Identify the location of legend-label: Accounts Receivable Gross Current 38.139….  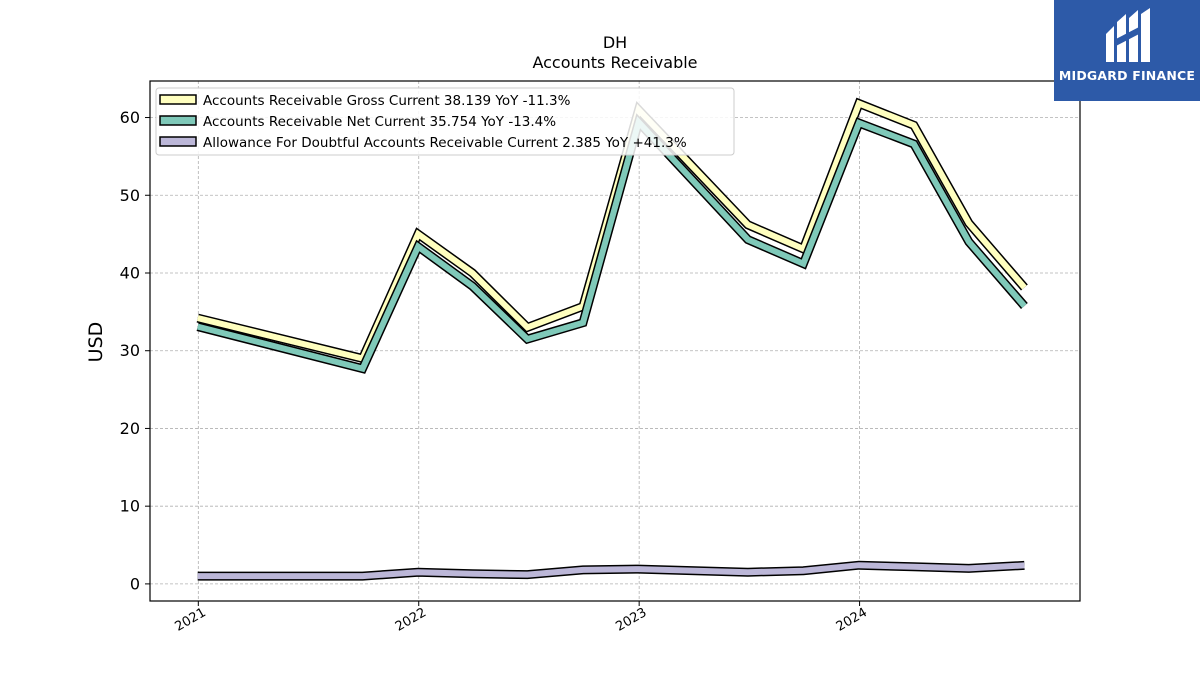
(387, 101).